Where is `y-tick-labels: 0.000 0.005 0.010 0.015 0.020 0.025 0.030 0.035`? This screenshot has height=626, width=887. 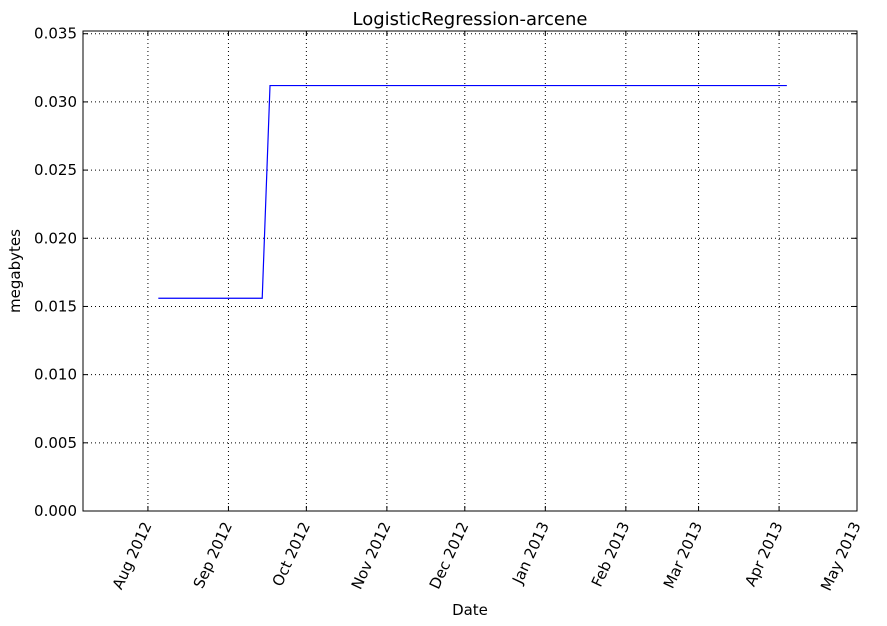
y-tick-labels: 0.000 0.005 0.010 0.015 0.020 0.025 0.030 0.035 is located at coordinates (55, 272).